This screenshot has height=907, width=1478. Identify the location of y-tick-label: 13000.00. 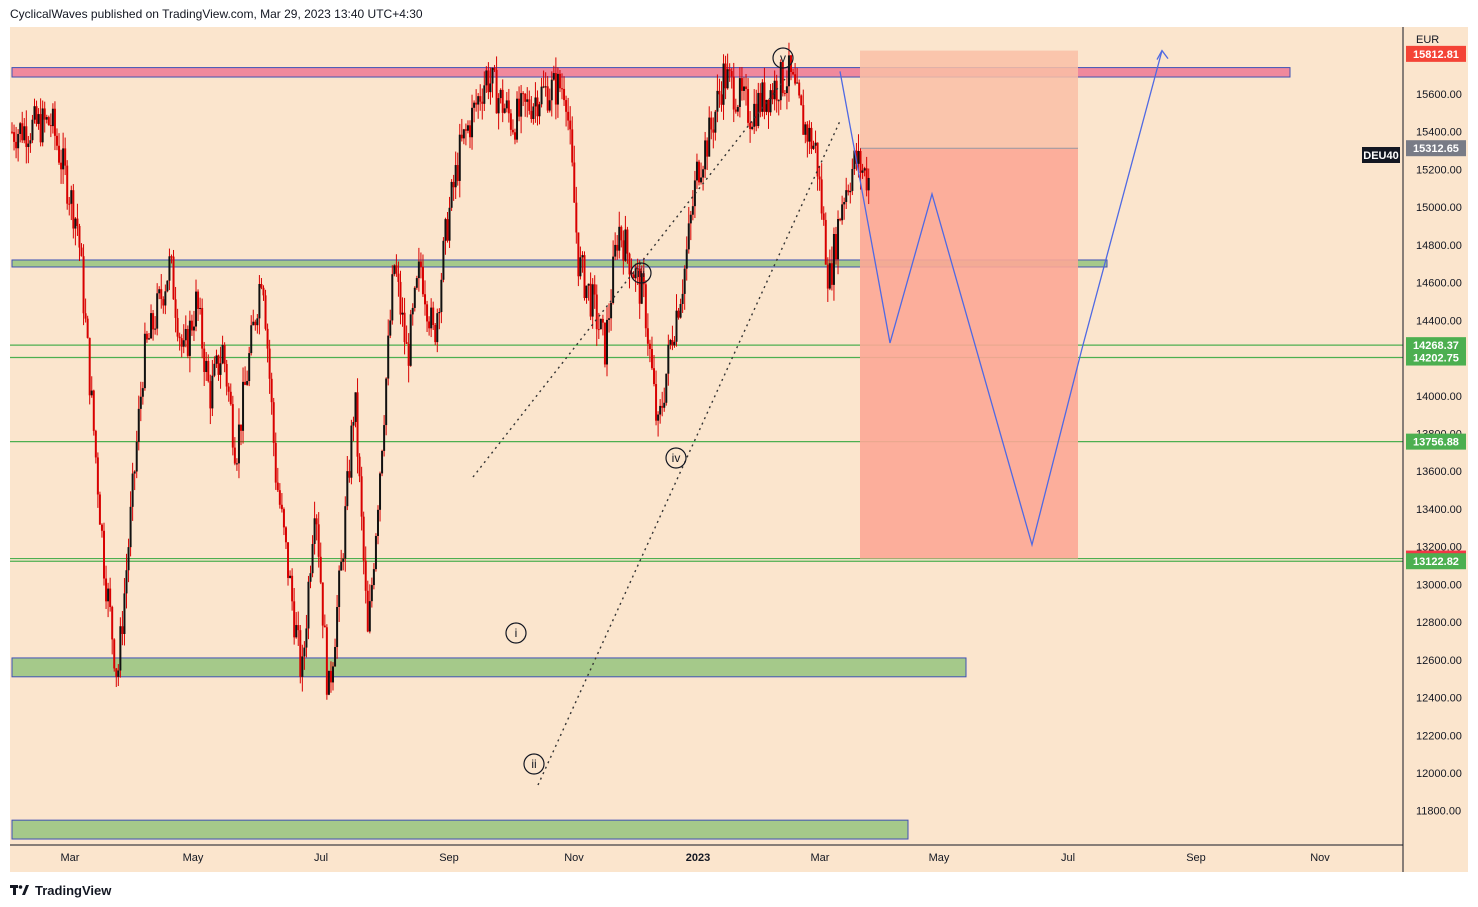
(1439, 585).